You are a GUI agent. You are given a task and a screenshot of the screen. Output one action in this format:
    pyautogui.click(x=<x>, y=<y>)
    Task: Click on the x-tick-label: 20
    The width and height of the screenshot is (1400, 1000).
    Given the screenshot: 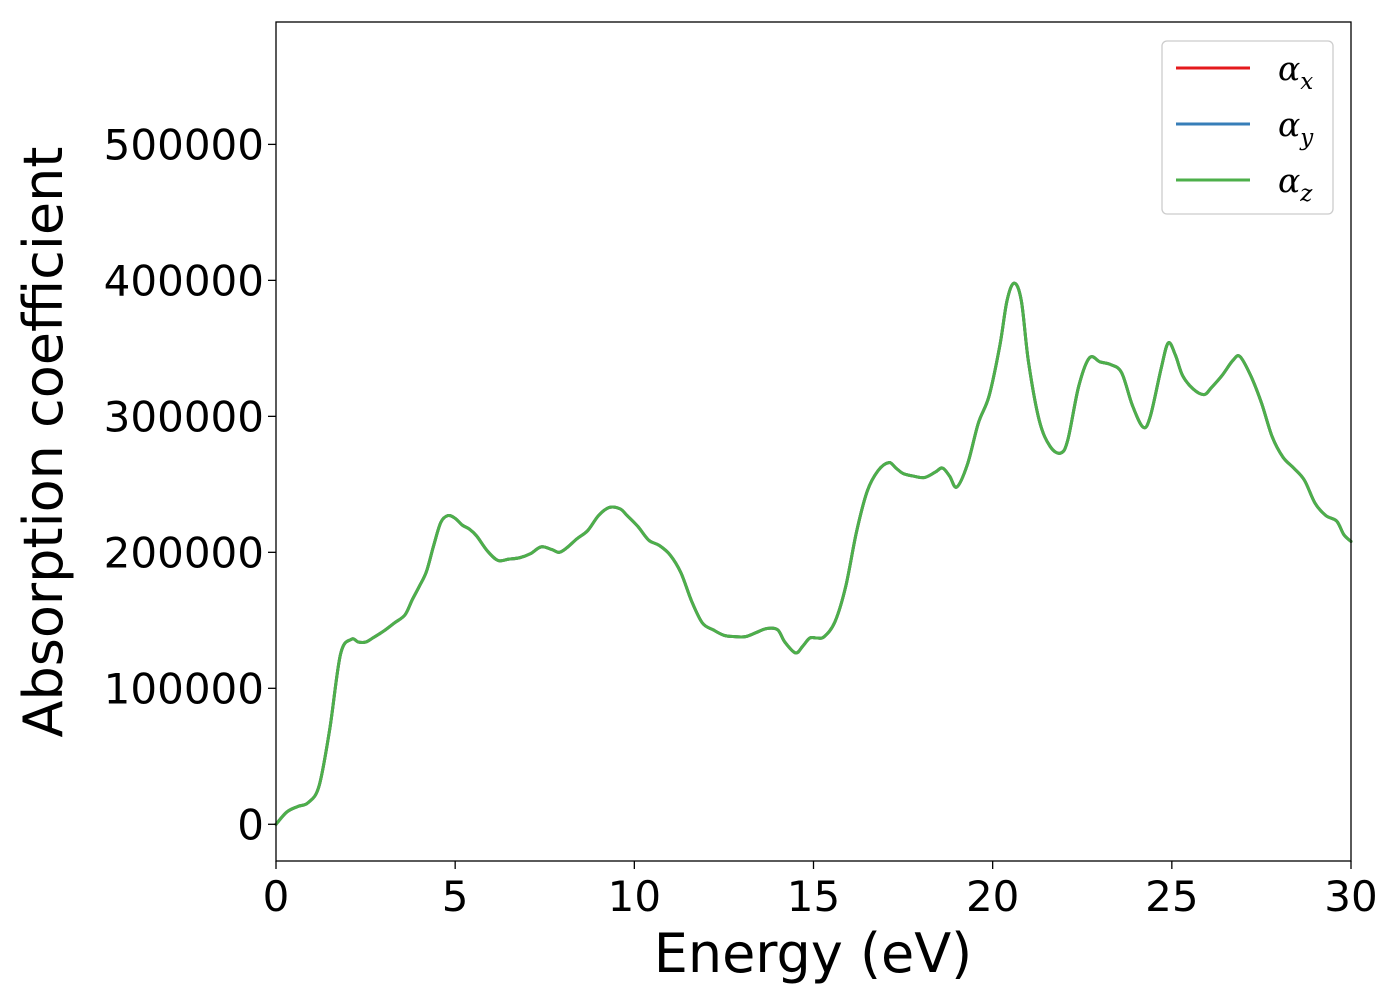 What is the action you would take?
    pyautogui.click(x=992, y=896)
    